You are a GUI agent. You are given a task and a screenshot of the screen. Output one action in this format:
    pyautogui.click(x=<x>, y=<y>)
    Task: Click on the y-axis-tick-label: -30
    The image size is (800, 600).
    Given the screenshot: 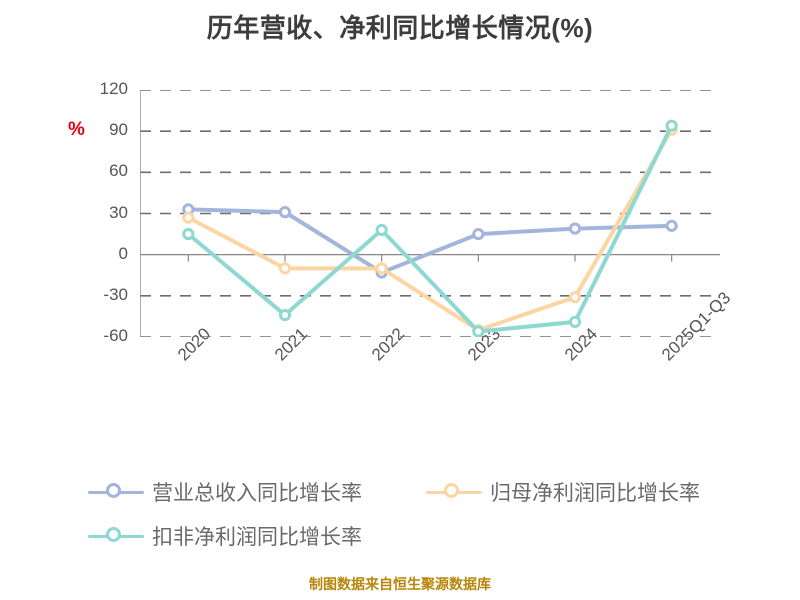 What is the action you would take?
    pyautogui.click(x=115, y=294)
    